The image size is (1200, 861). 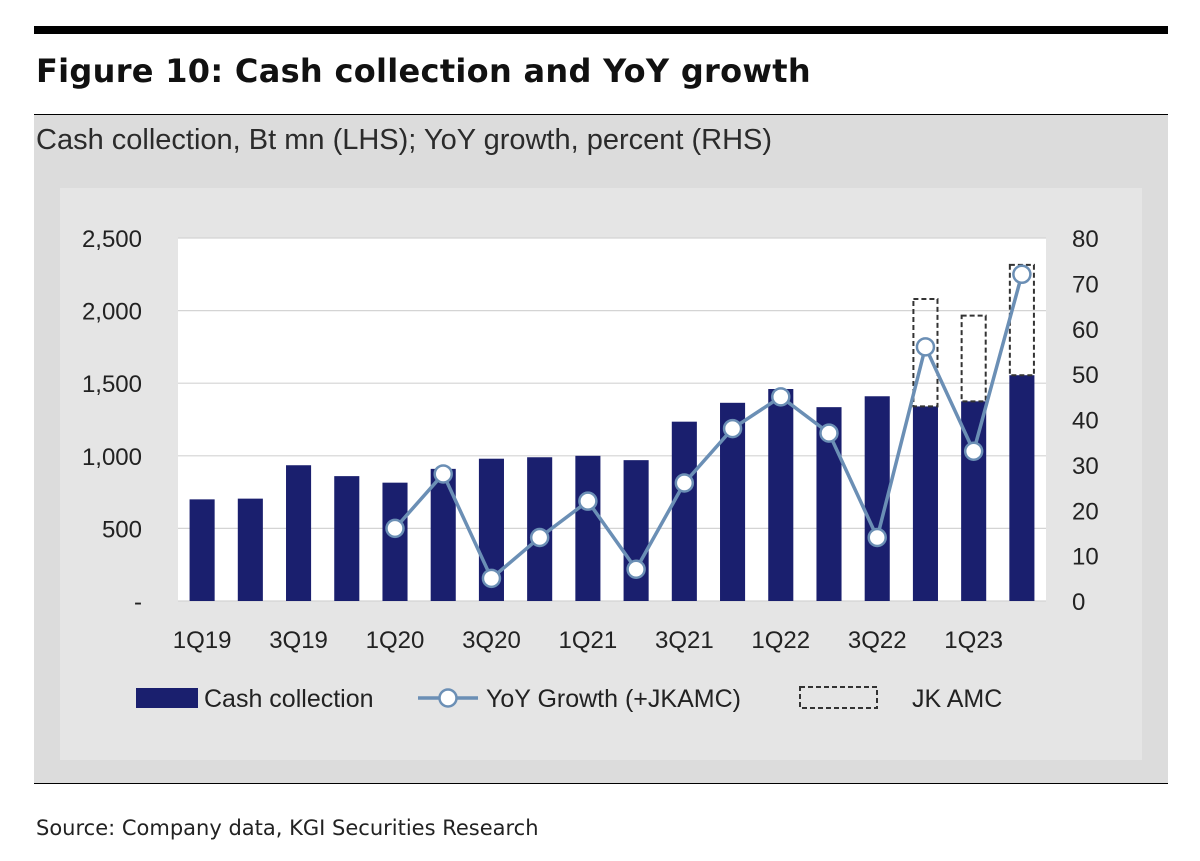 I want to click on y-left-tick-label: -, so click(x=138, y=602).